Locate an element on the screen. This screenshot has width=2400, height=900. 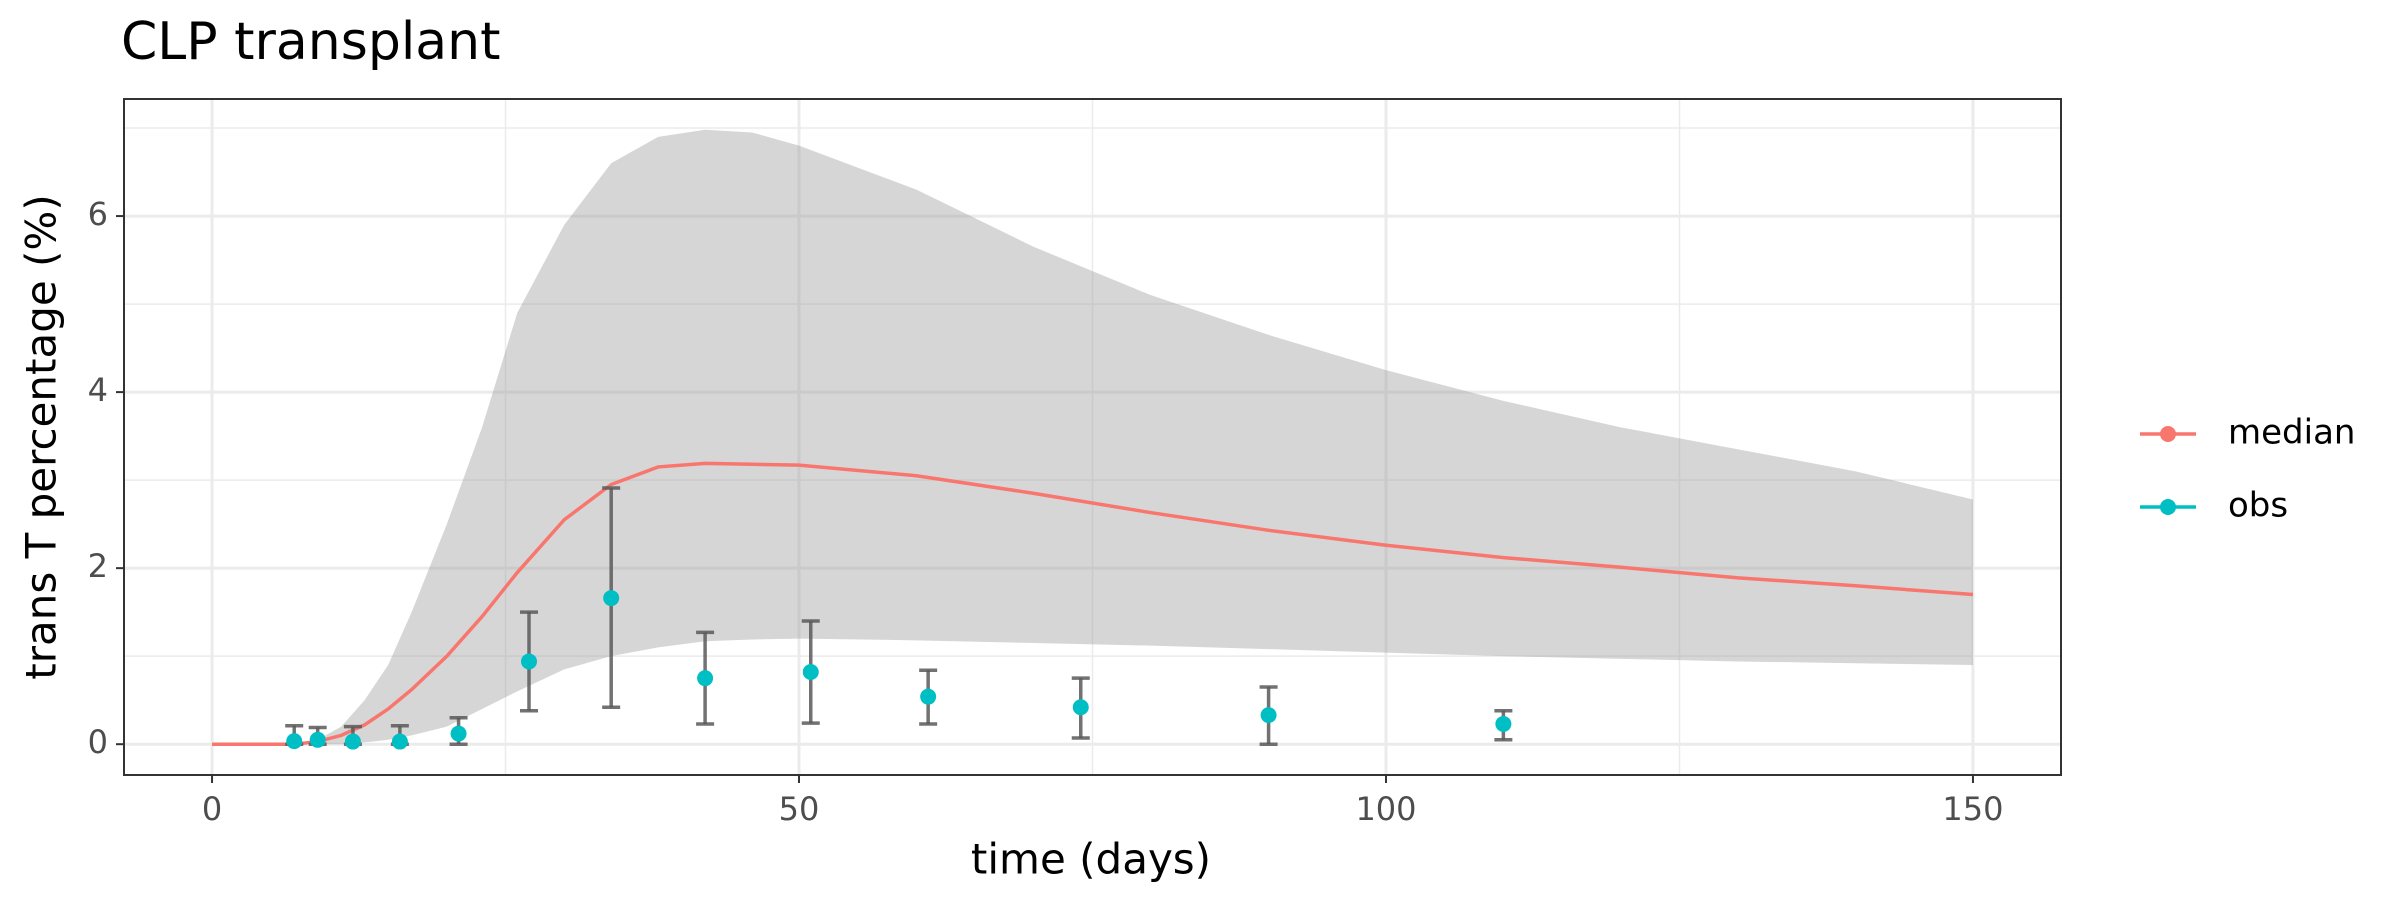
x-axis-title: time (days) is located at coordinates (1091, 859).